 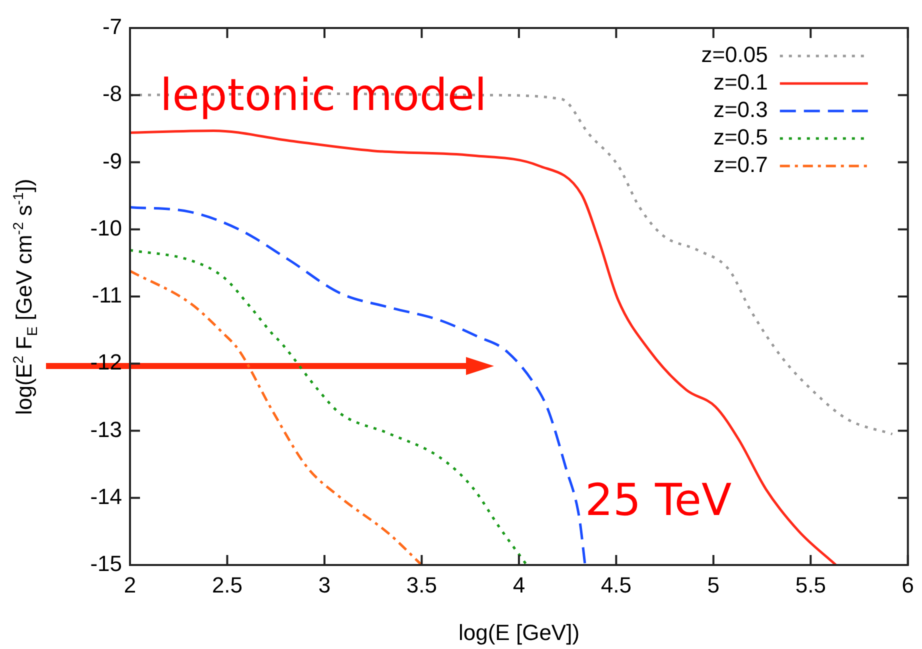 What do you see at coordinates (106, 563) in the screenshot?
I see `y-tick-label: -15` at bounding box center [106, 563].